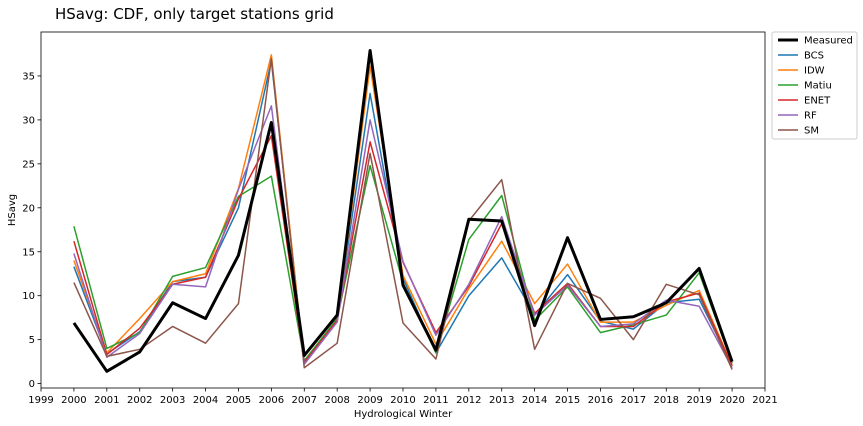 The width and height of the screenshot is (863, 426). What do you see at coordinates (567, 400) in the screenshot?
I see `x-tick-label: 2015` at bounding box center [567, 400].